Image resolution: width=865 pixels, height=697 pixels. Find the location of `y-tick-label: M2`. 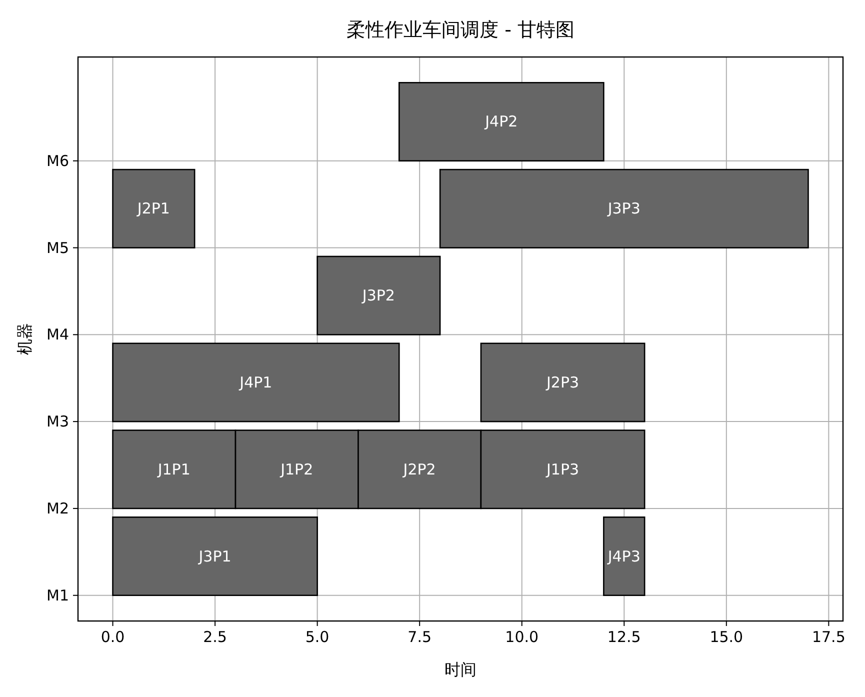

y-tick-label: M2 is located at coordinates (57, 508).